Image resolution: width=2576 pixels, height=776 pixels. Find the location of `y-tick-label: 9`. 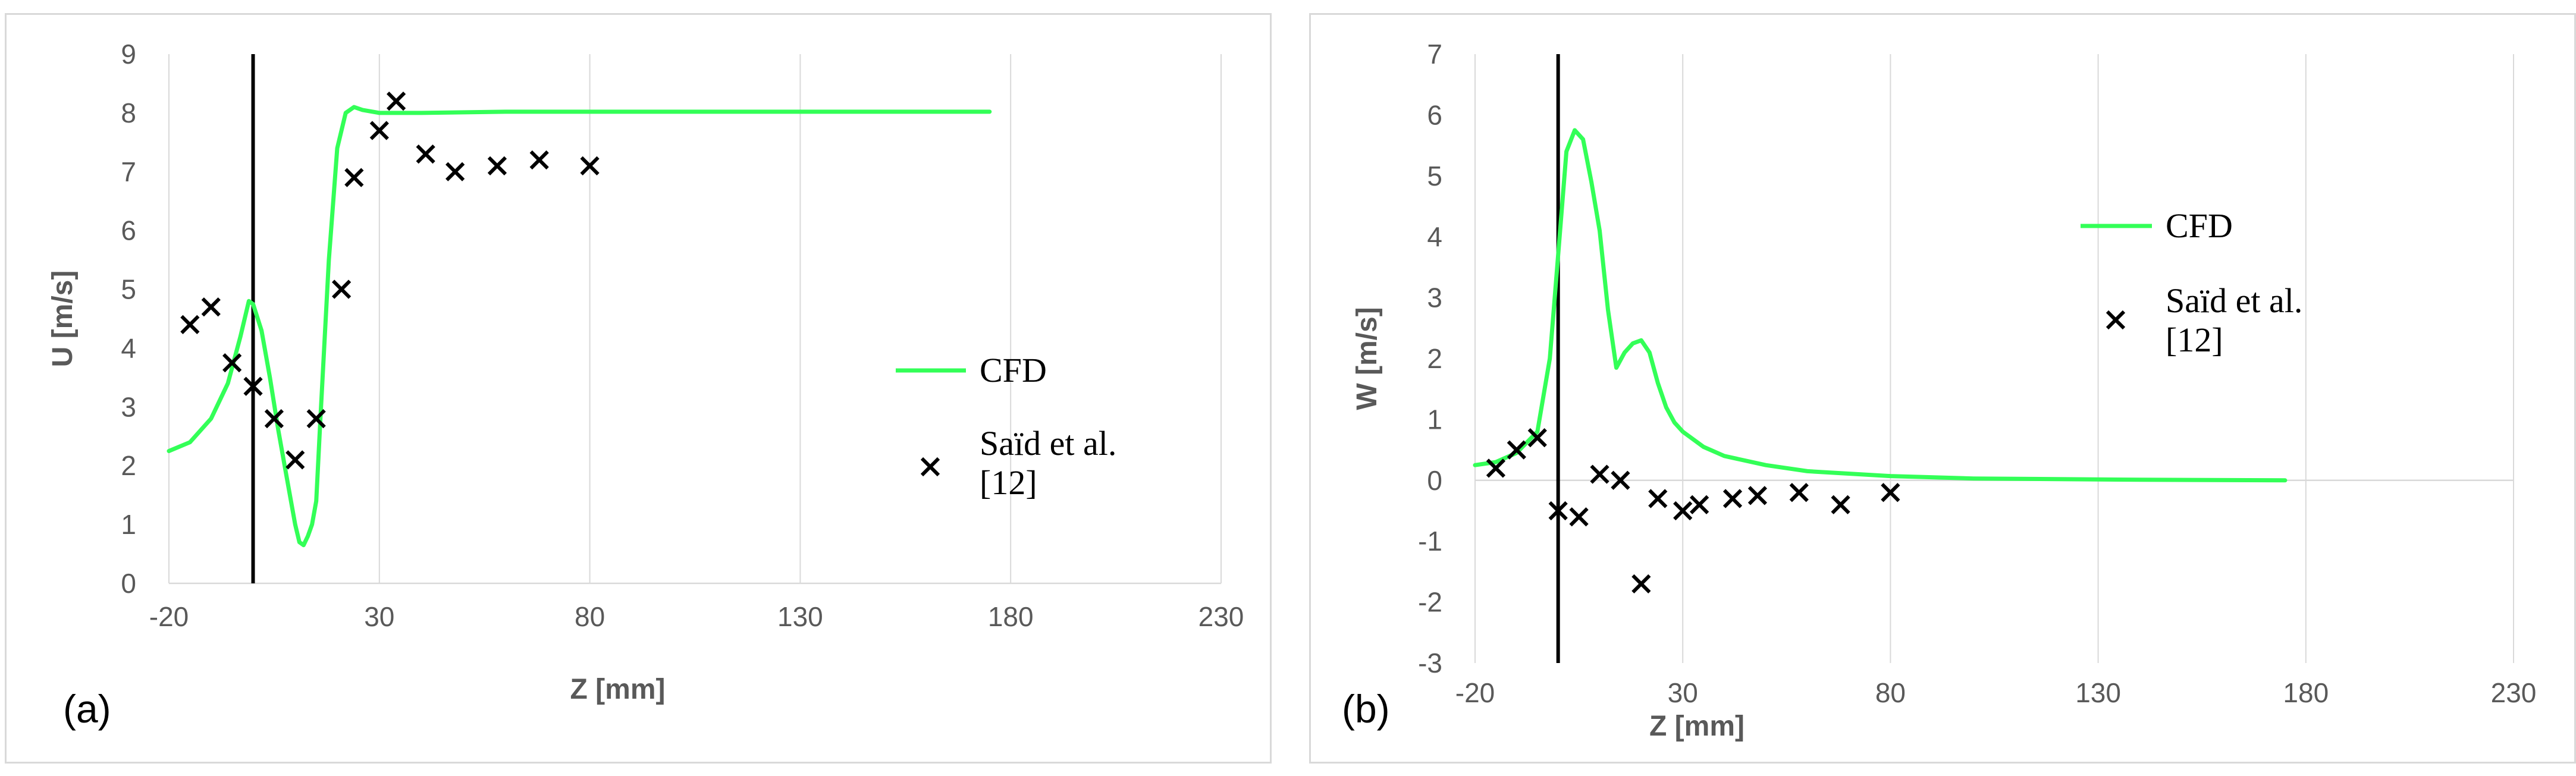

y-tick-label: 9 is located at coordinates (128, 54).